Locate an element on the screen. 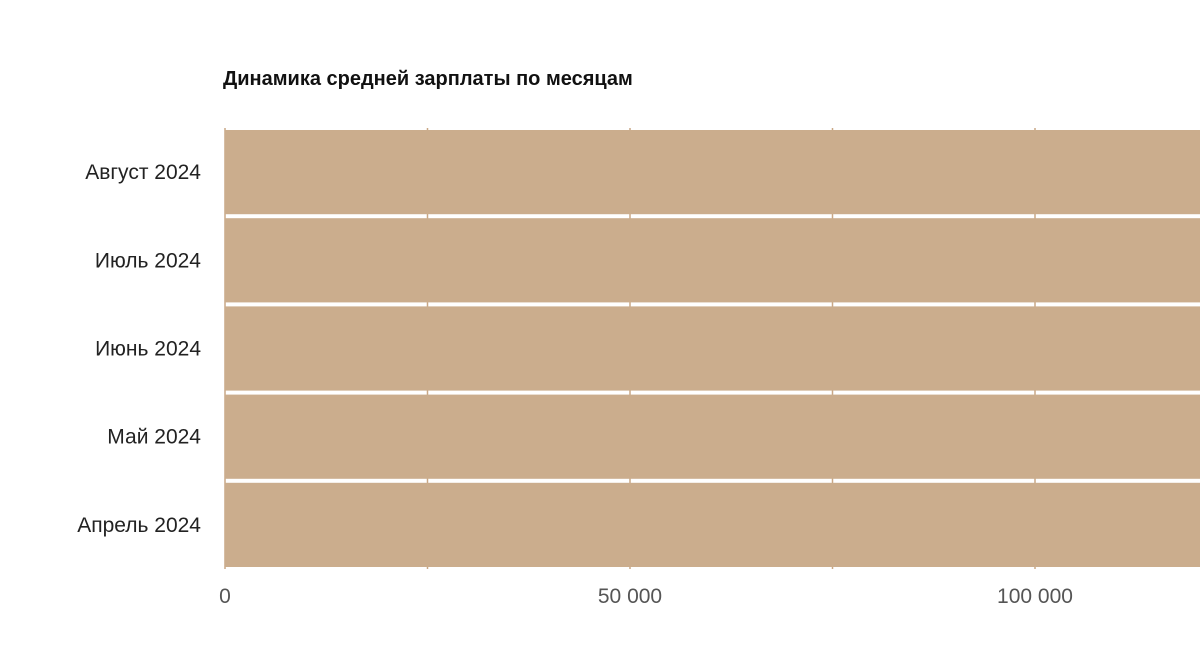 The height and width of the screenshot is (670, 1200). x-tick-label: 0 is located at coordinates (225, 596).